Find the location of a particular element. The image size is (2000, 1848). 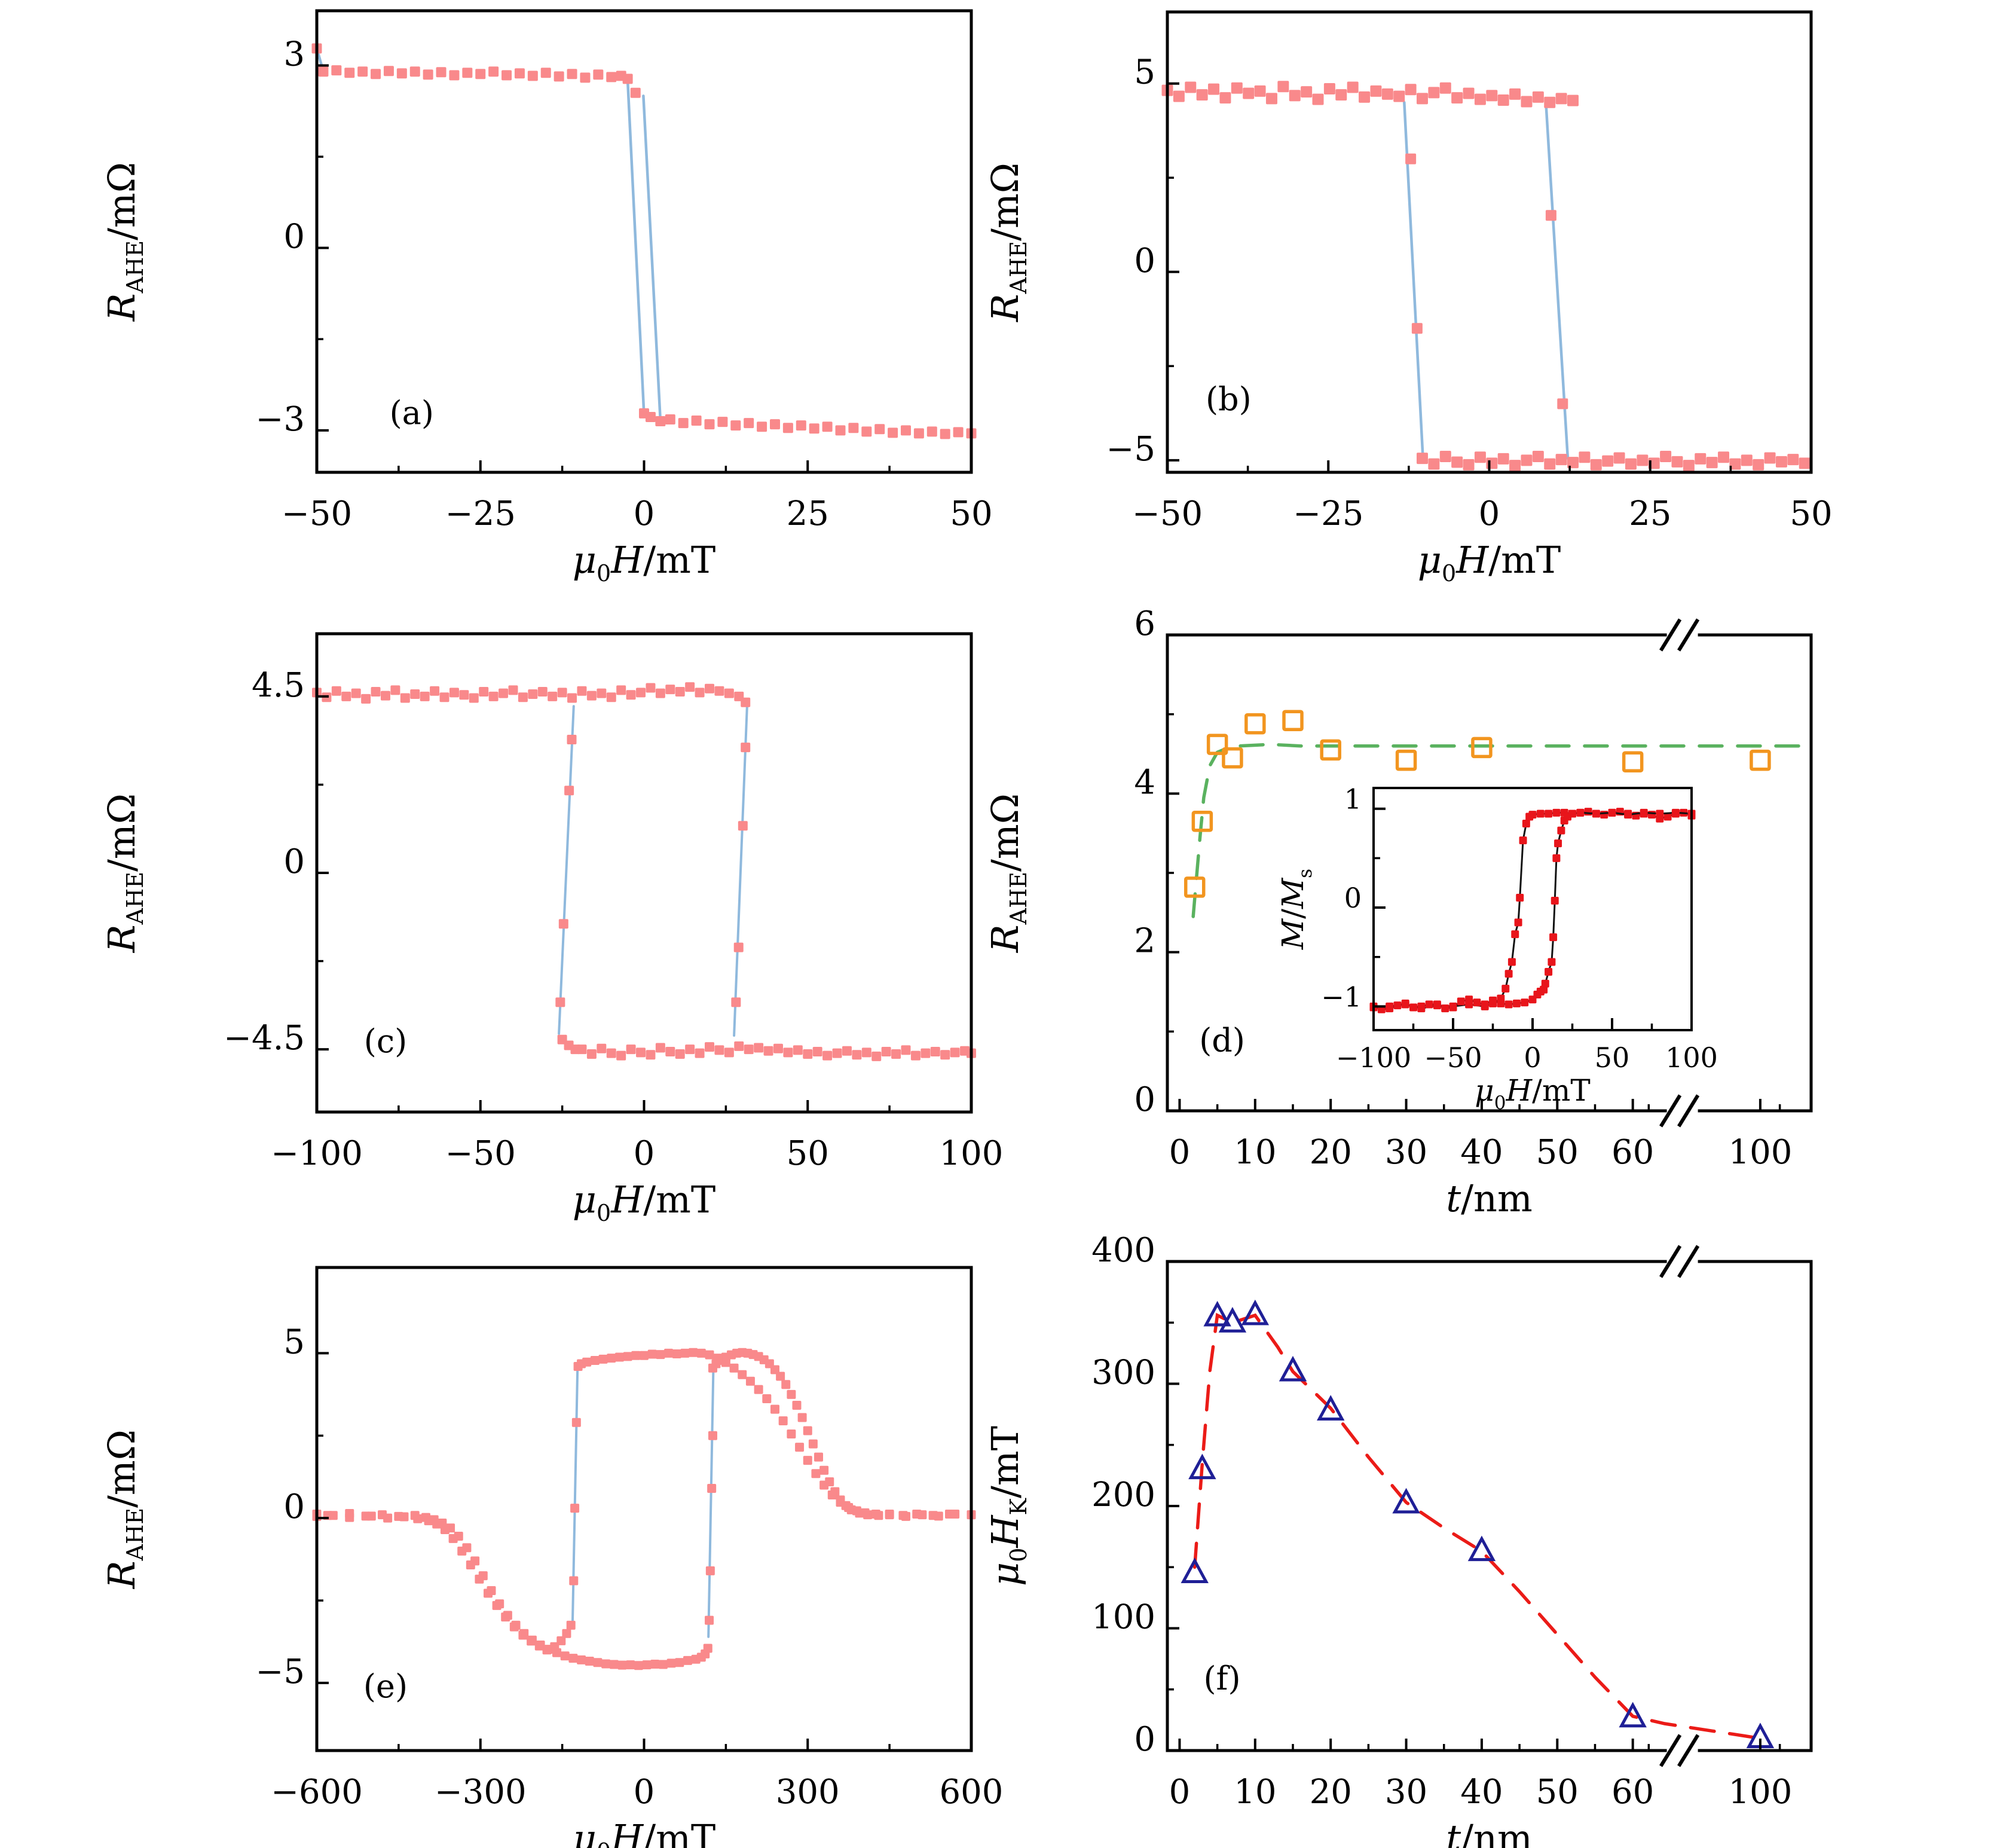

x-tick-label: 50 is located at coordinates (1613, 1057).